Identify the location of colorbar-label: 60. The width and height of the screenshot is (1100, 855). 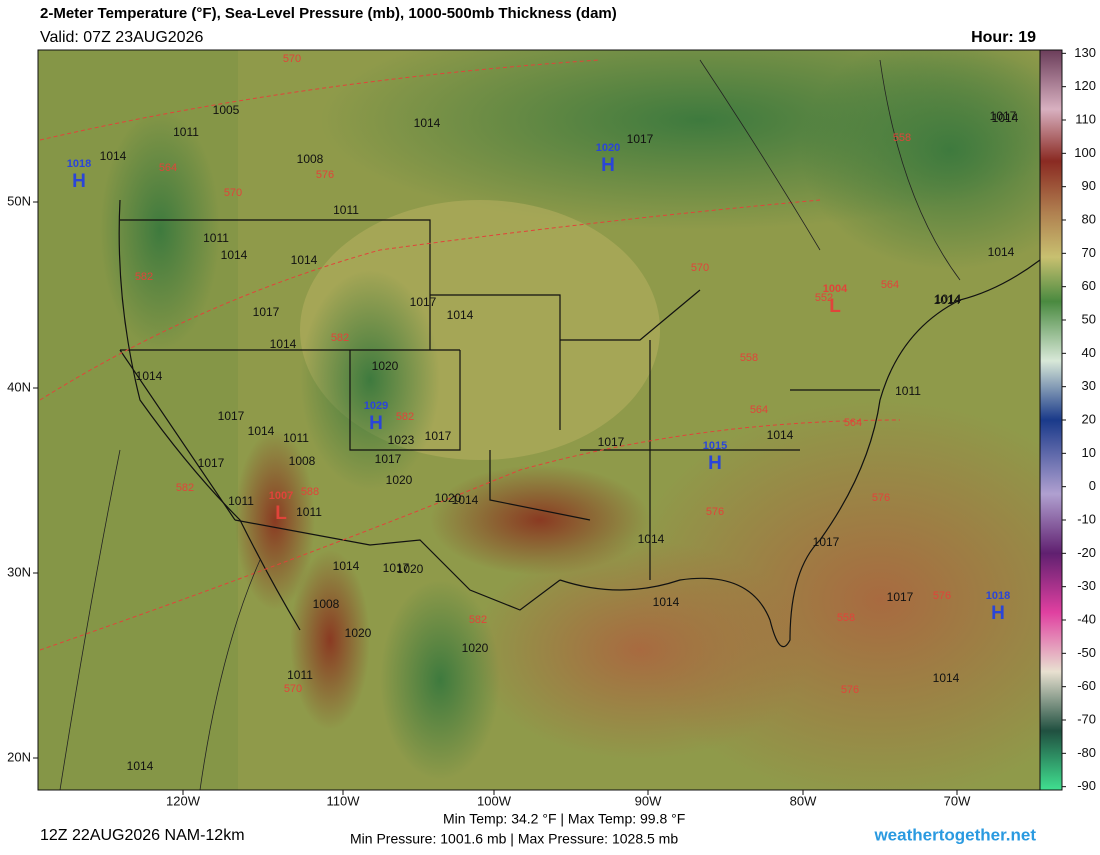
(1089, 285).